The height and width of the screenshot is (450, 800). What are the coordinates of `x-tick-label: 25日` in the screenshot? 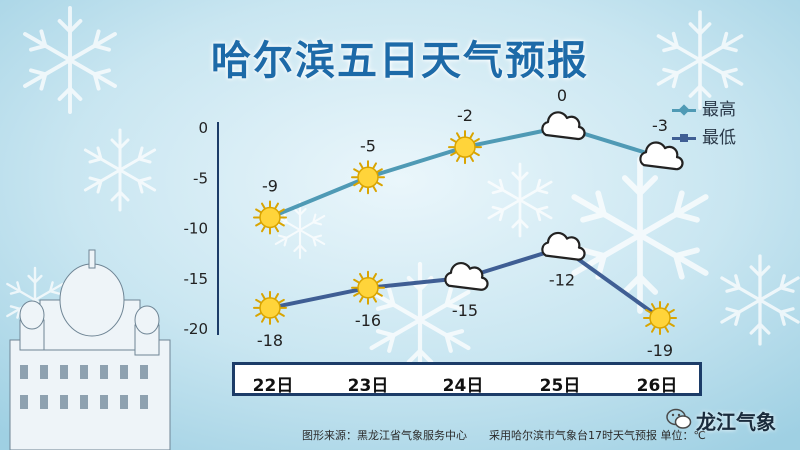 It's located at (560, 386).